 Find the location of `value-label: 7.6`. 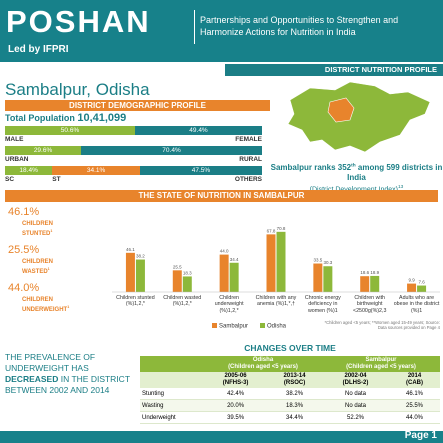

value-label: 7.6 is located at coordinates (421, 282).